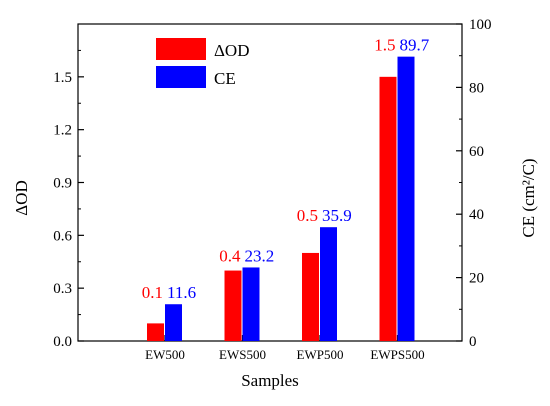 This screenshot has width=550, height=406. Describe the element at coordinates (528, 197) in the screenshot. I see `y-axis-title-right: CE (cm²/C)` at that location.